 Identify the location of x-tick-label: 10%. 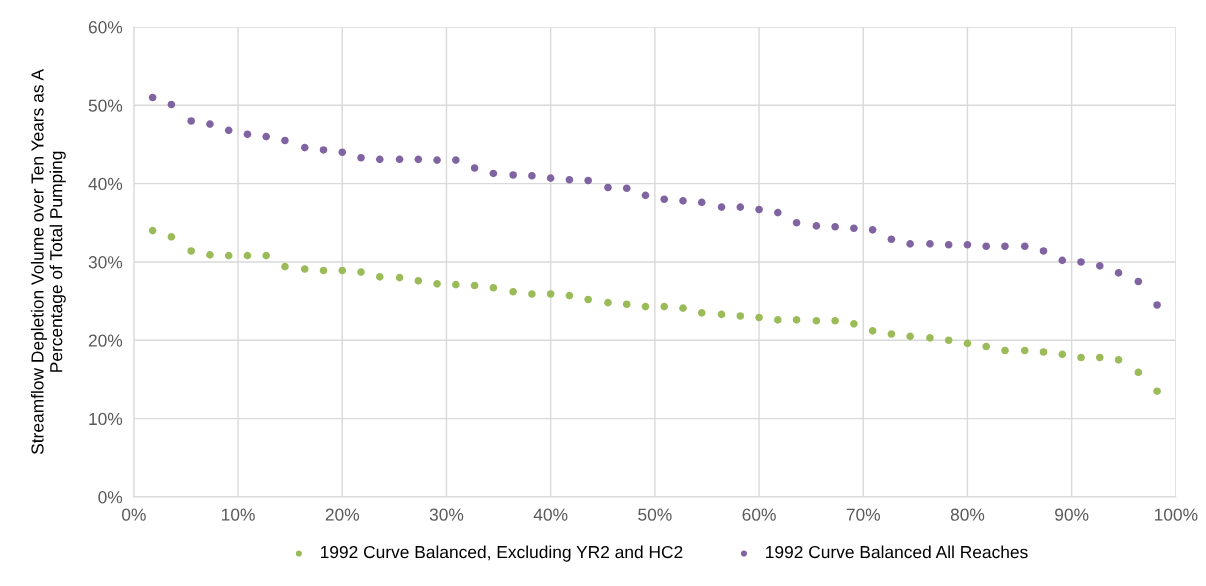
(238, 514).